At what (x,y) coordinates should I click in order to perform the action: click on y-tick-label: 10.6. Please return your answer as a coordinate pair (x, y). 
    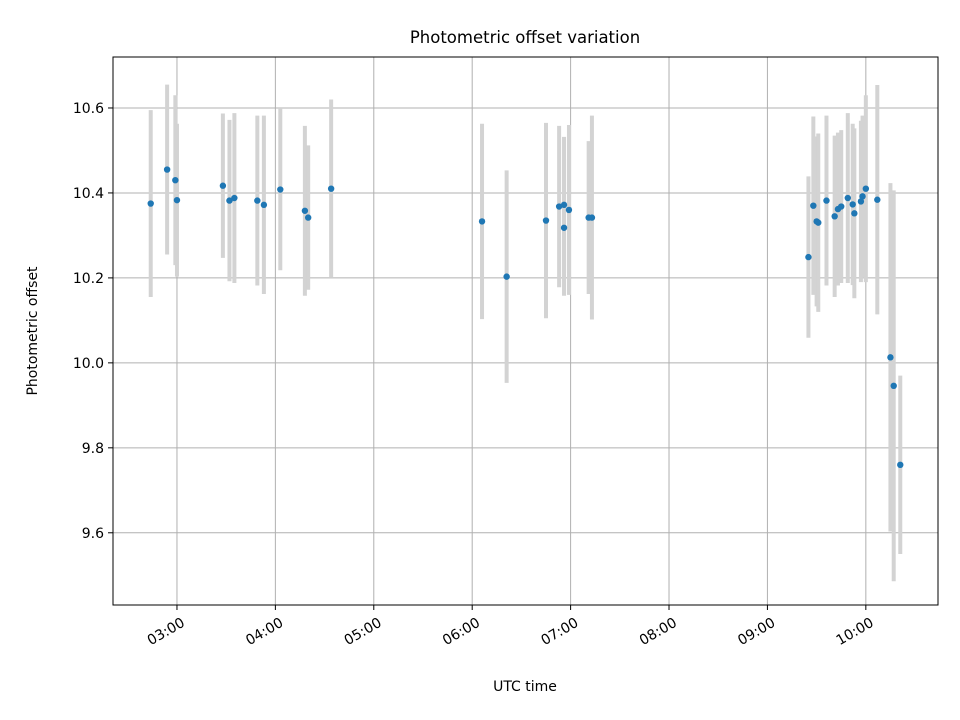
    Looking at the image, I should click on (88, 109).